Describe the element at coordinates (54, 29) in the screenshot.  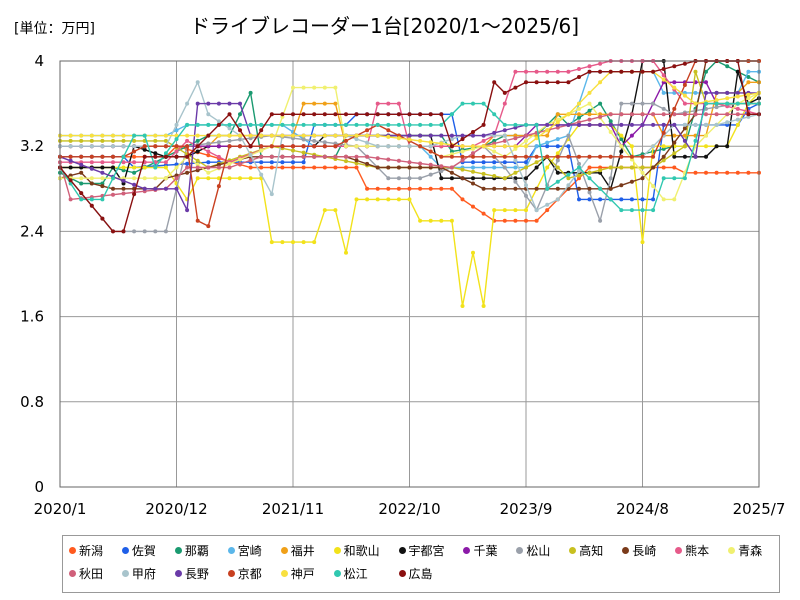
I see `unit-label: [単位：万円]` at that location.